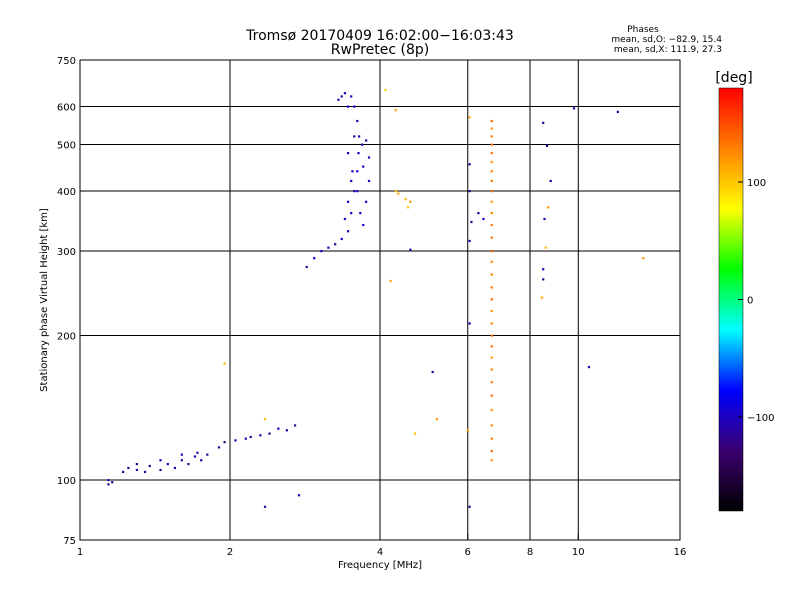  Describe the element at coordinates (44, 300) in the screenshot. I see `y-axis-label: Stationary phase Virtual Height [km]` at that location.